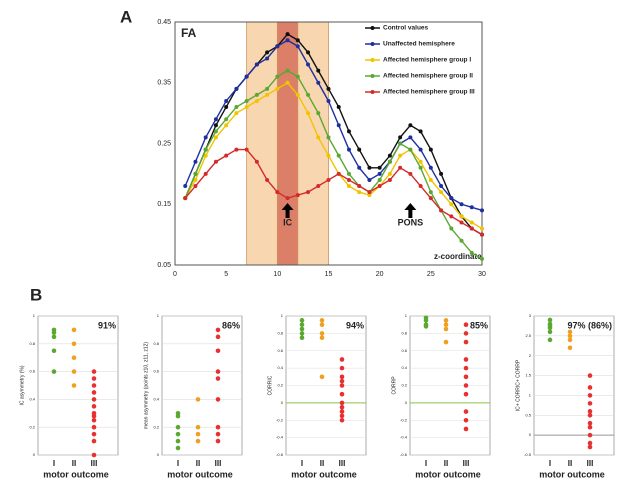  I want to click on x-axis-title: z-coordinate, so click(458, 256).